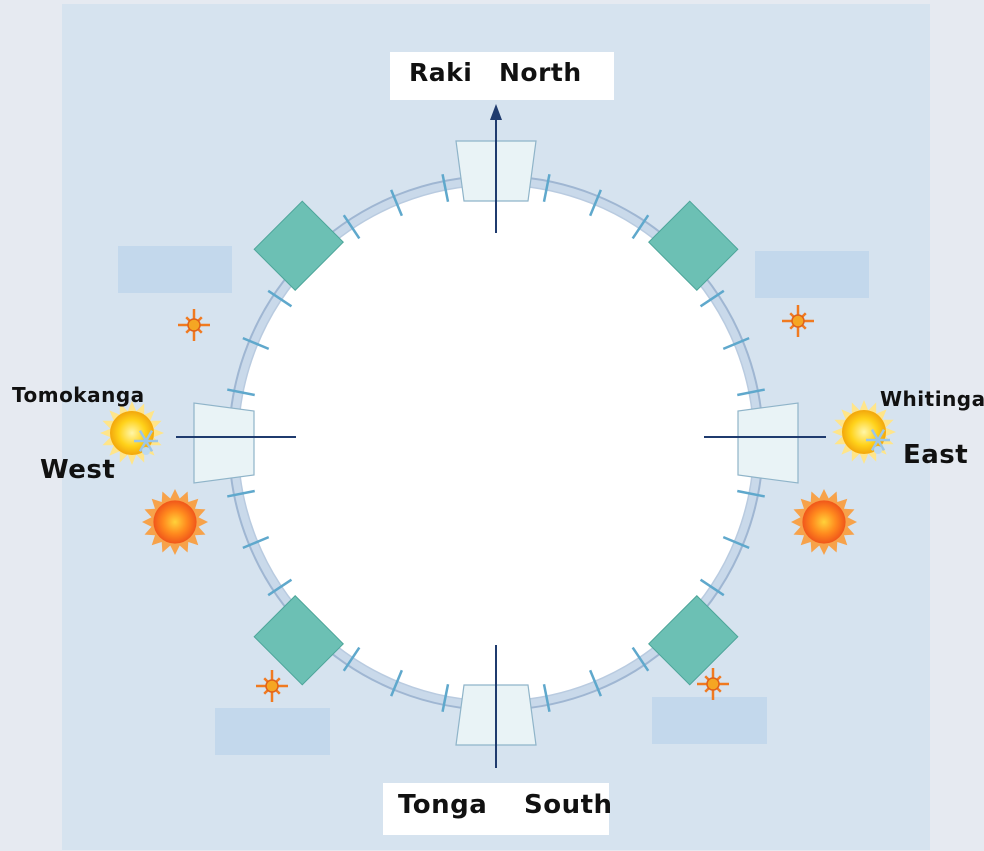 This screenshot has width=984, height=851. What do you see at coordinates (77, 470) in the screenshot?
I see `west-english-label: West` at bounding box center [77, 470].